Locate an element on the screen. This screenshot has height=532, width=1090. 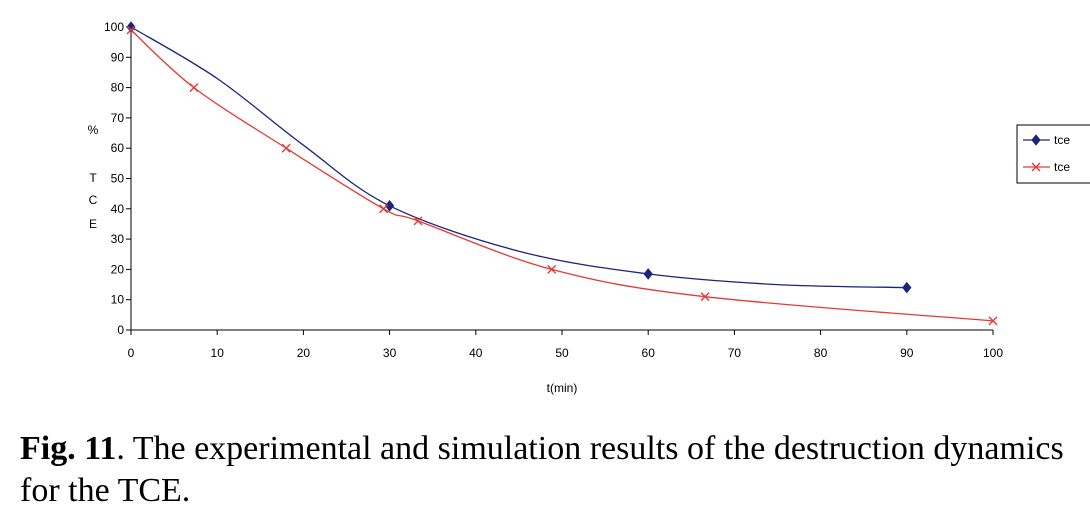
x-tick-label: 0 is located at coordinates (131, 353).